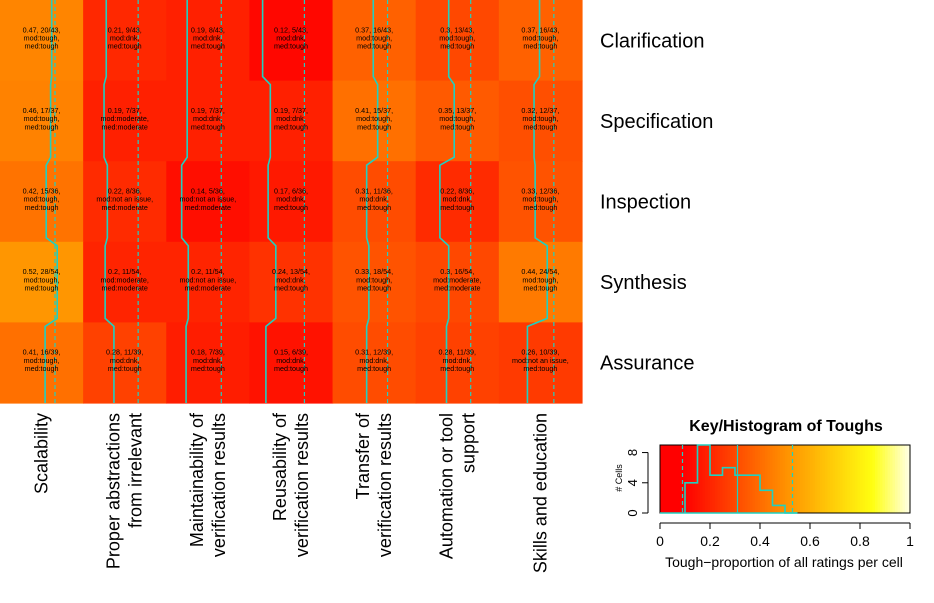 Image resolution: width=934 pixels, height=603 pixels. What do you see at coordinates (208, 118) in the screenshot?
I see `cell-label: 0.19, 7/37, mod:dnk, med:tough` at bounding box center [208, 118].